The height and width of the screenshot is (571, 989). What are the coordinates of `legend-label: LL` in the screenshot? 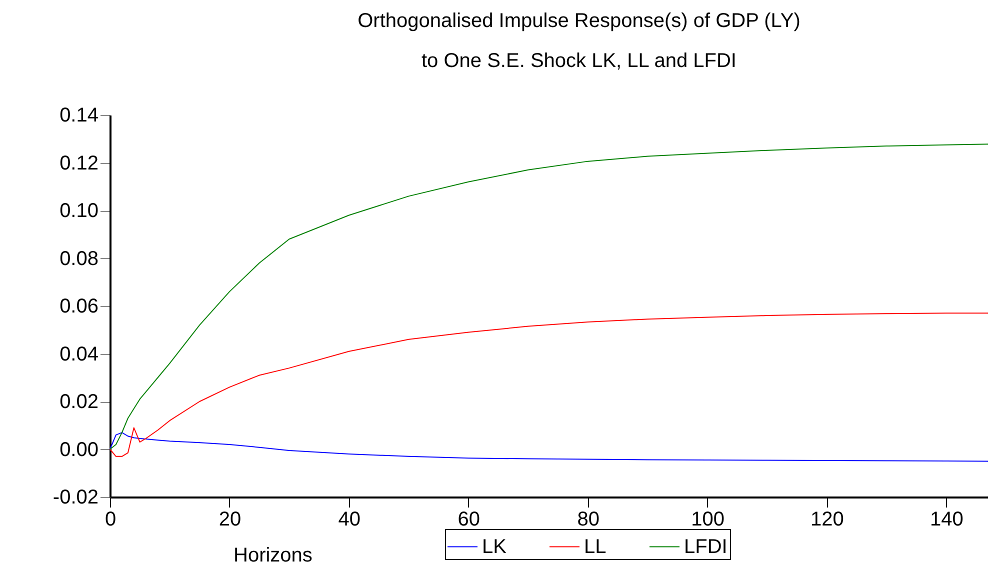 It's located at (595, 547).